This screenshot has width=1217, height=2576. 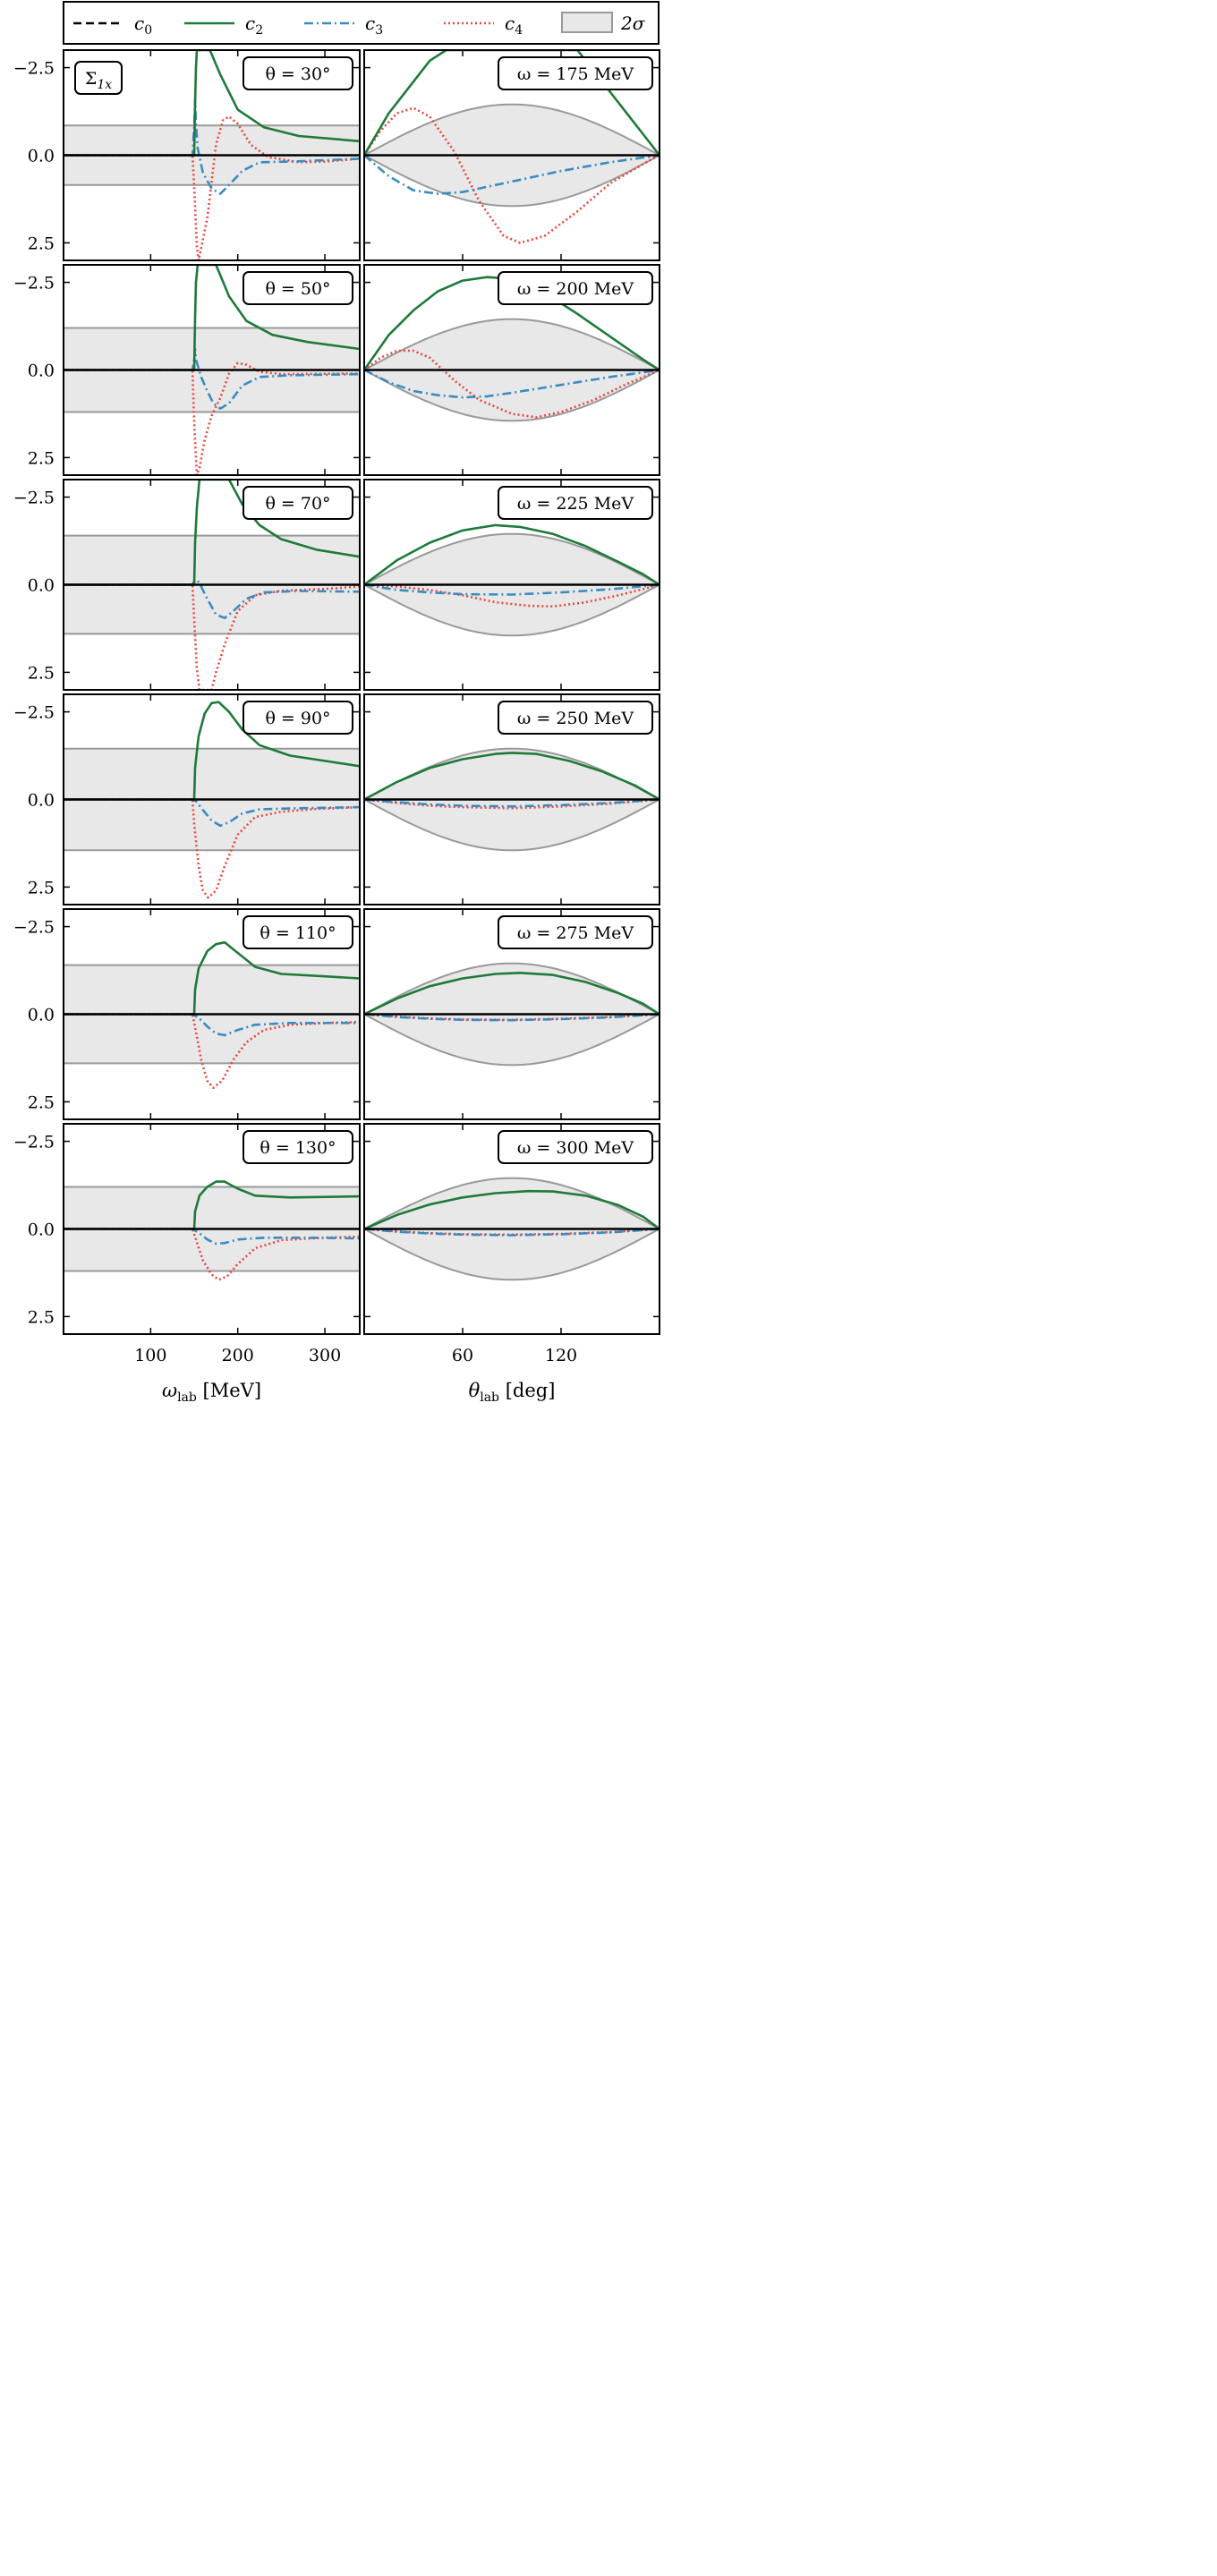 What do you see at coordinates (374, 25) in the screenshot?
I see `legend-label-c3: c3` at bounding box center [374, 25].